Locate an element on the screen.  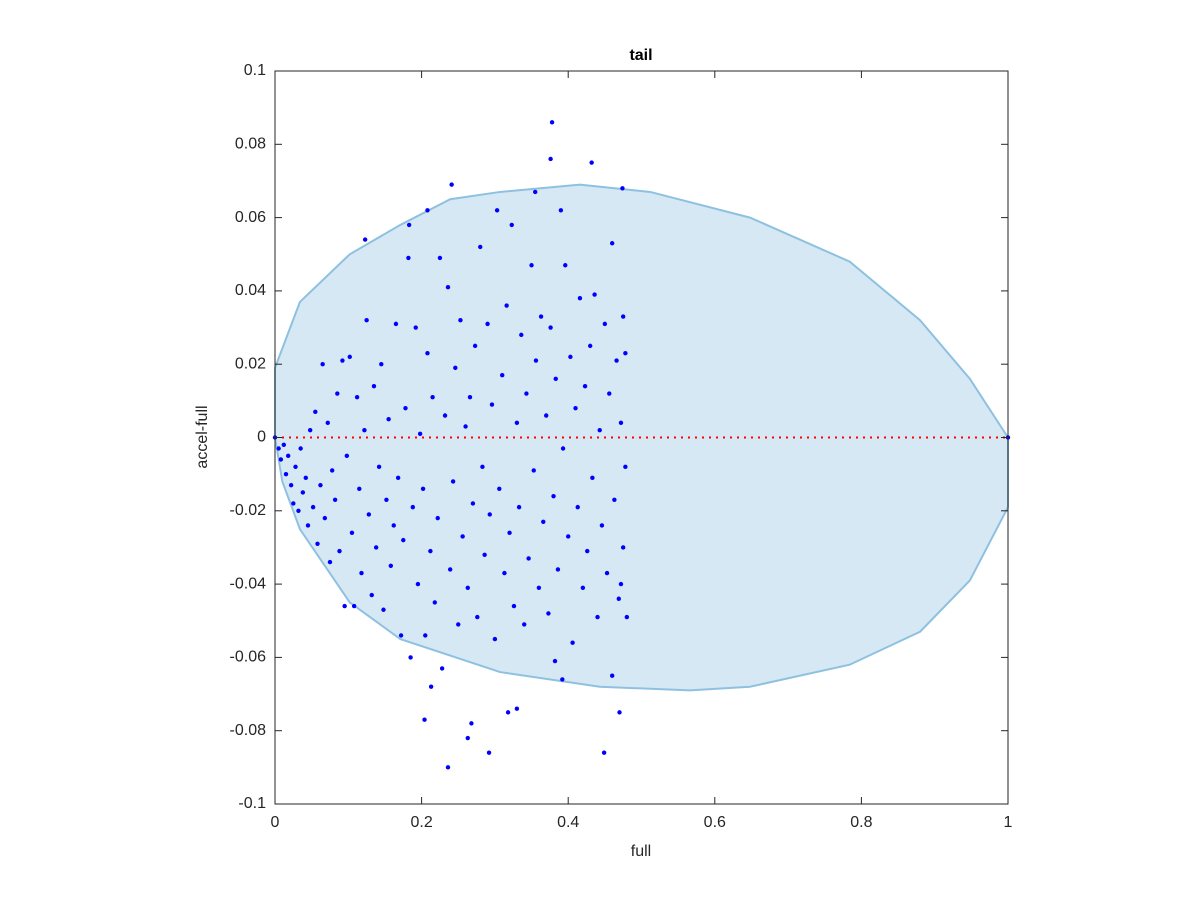
y-tick-label: 0.08 is located at coordinates (250, 144).